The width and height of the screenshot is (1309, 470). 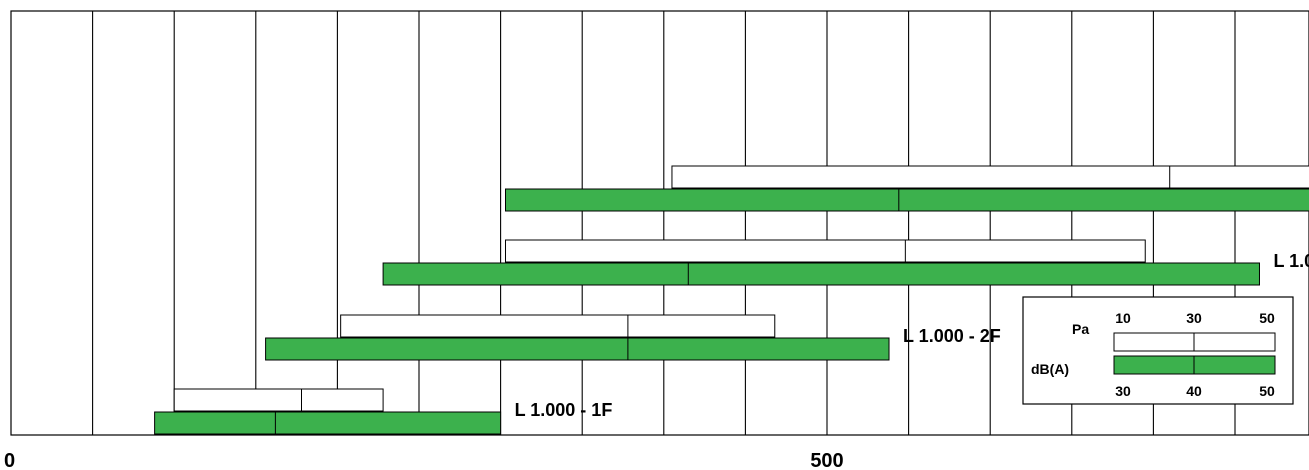 I want to click on legend-pa-tick: 30, so click(x=1194, y=318).